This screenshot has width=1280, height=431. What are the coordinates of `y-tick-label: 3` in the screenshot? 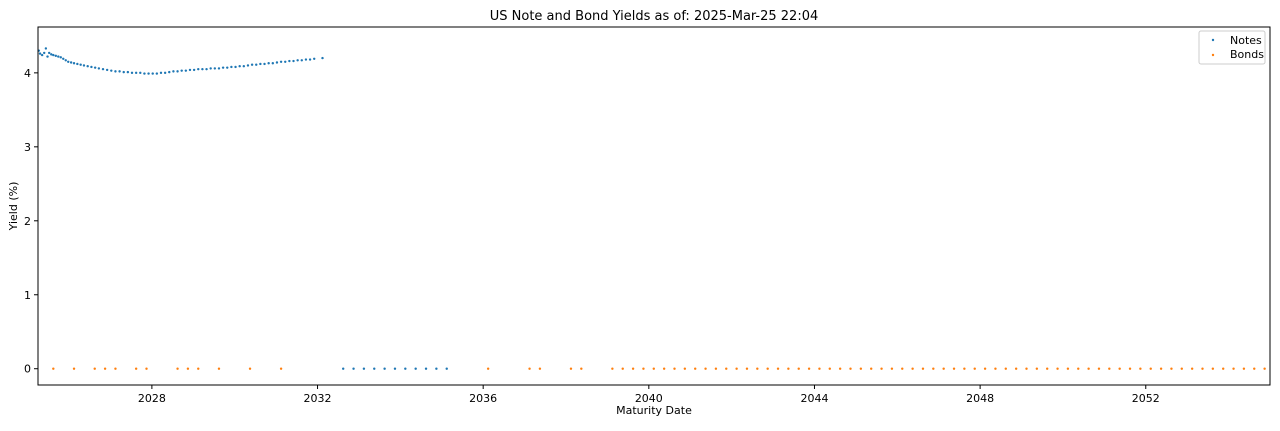 It's located at (27, 147).